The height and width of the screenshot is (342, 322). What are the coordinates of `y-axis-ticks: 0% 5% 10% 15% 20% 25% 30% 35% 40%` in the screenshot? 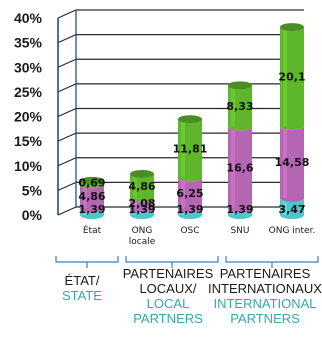 It's located at (28, 116).